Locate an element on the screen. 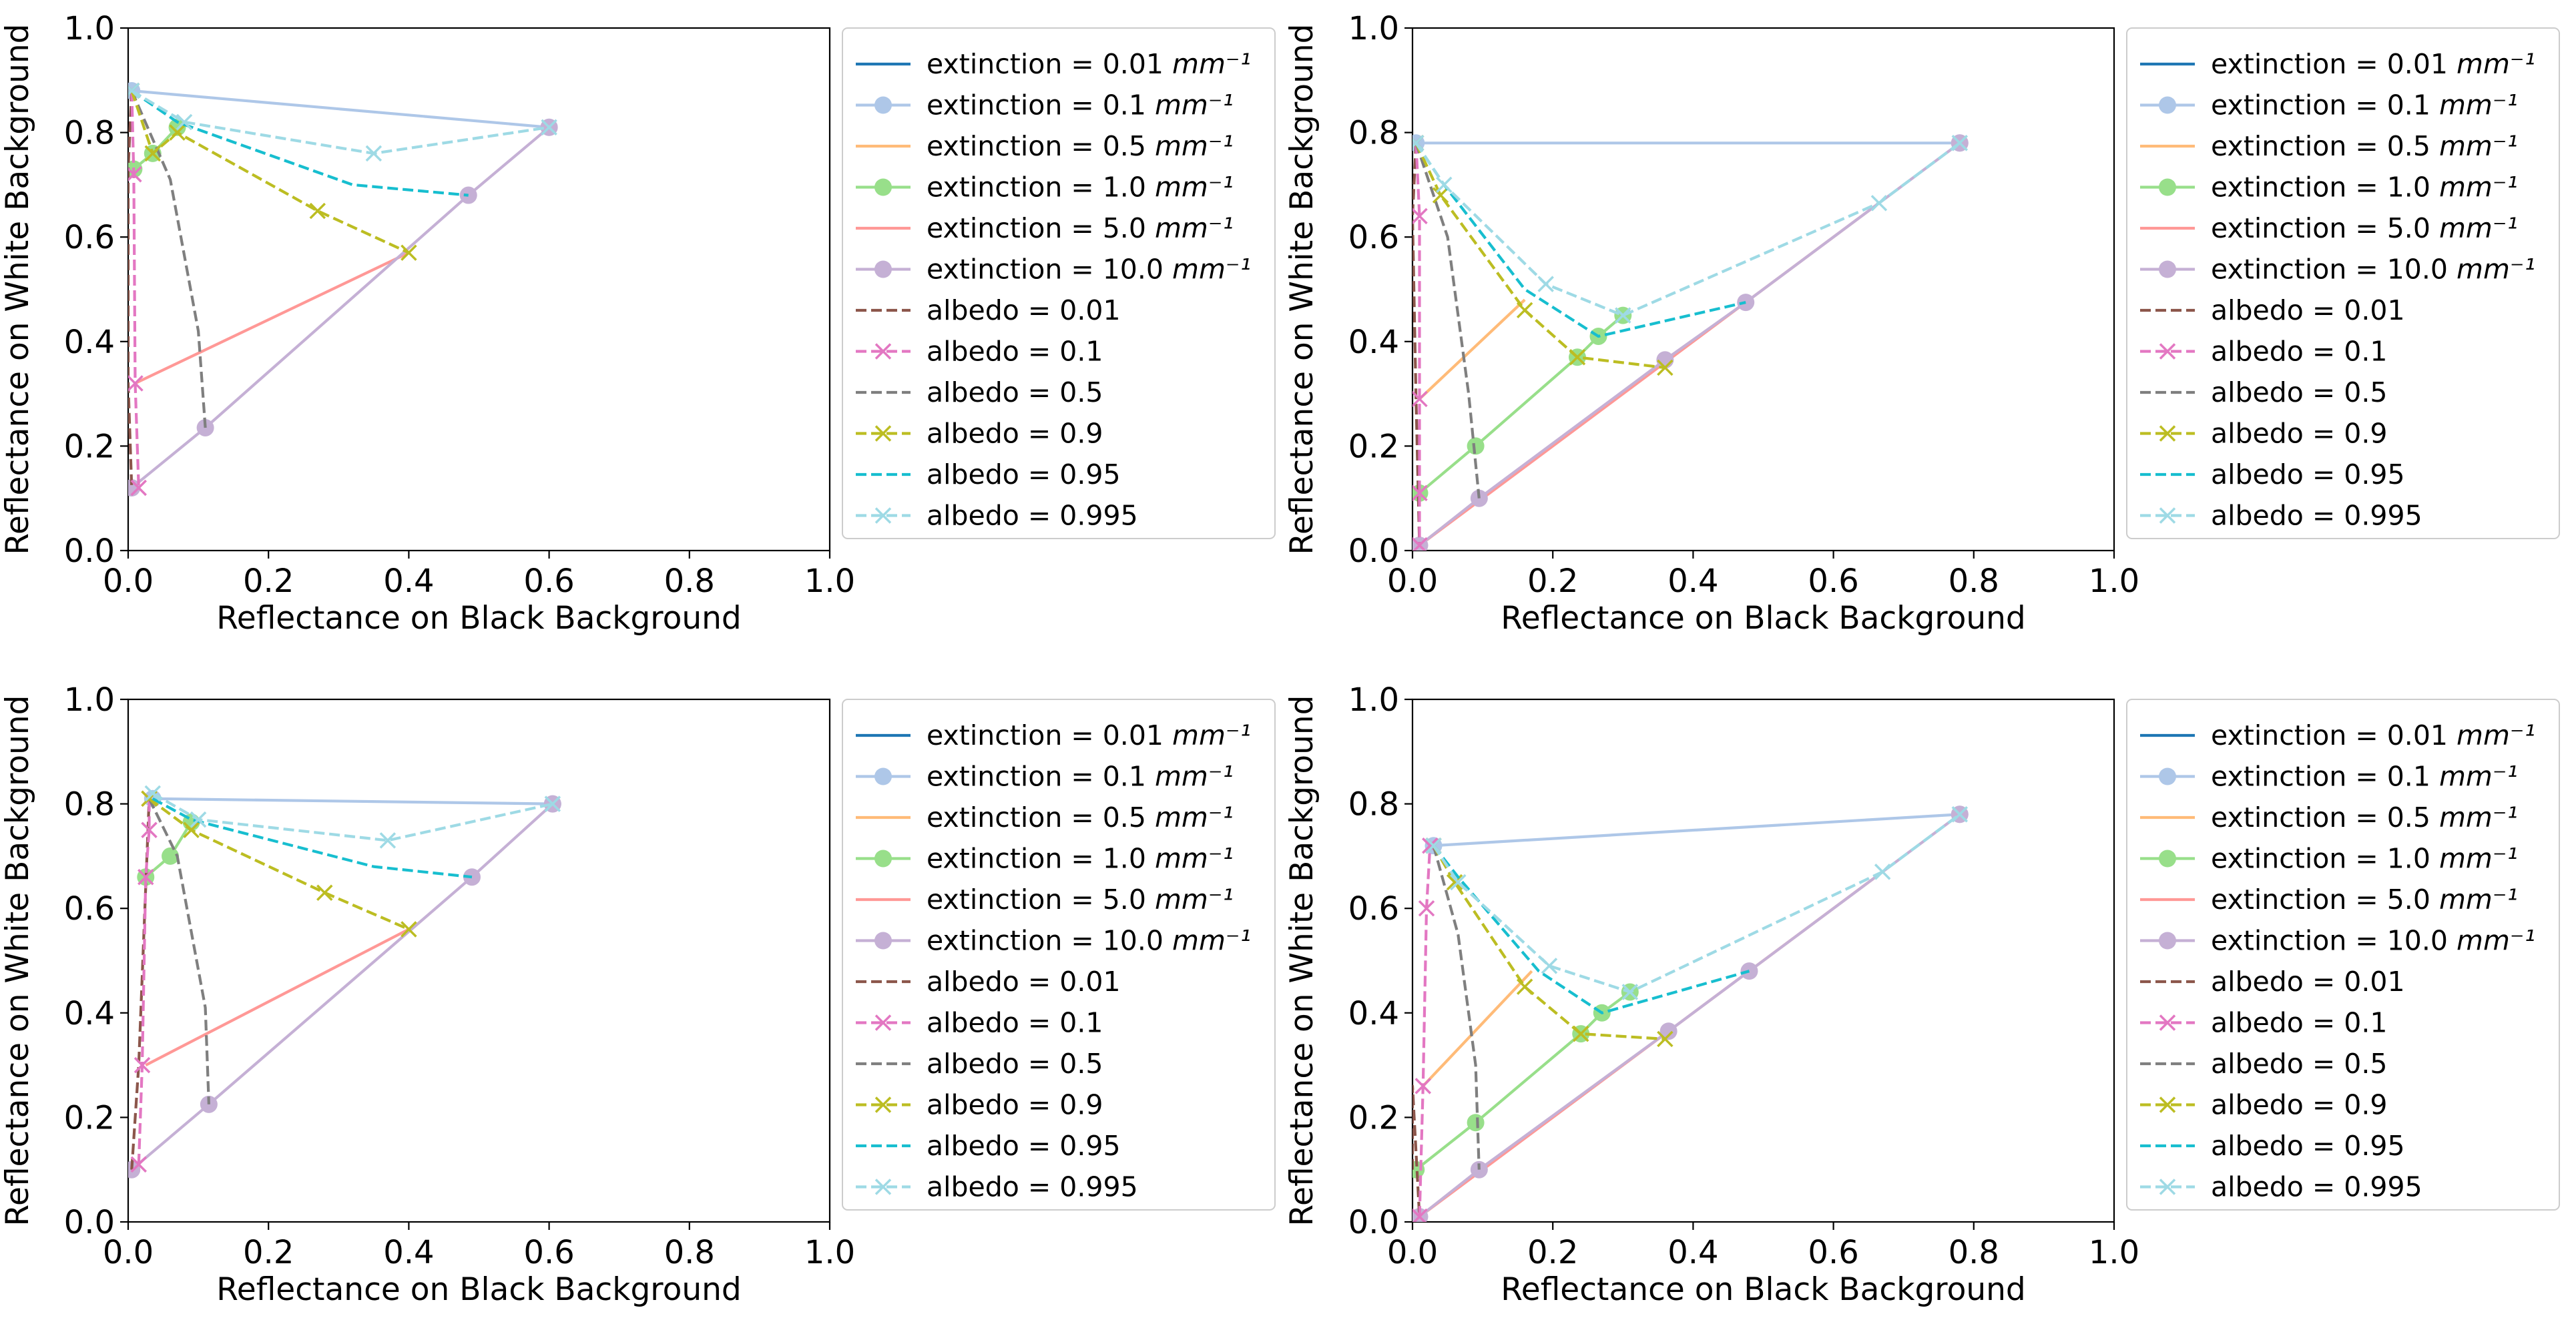 This screenshot has height=1320, width=2576. legend-item-albedo-0-1: albedo = 0.1 is located at coordinates (2264, 1023).